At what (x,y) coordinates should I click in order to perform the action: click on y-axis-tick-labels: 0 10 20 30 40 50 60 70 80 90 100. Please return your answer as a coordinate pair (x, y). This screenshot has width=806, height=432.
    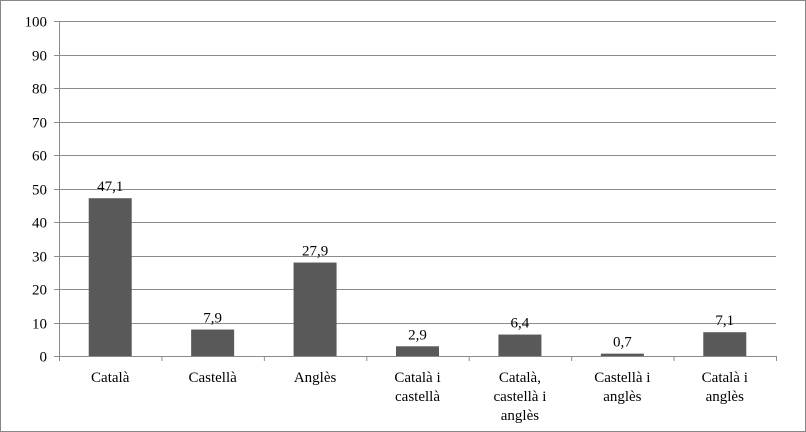
    Looking at the image, I should click on (36, 190).